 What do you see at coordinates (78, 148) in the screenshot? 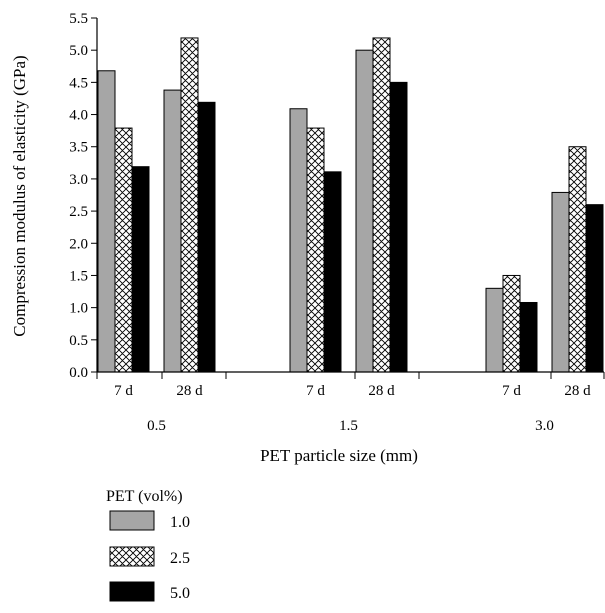
I see `y-tick-label: 3.5` at bounding box center [78, 148].